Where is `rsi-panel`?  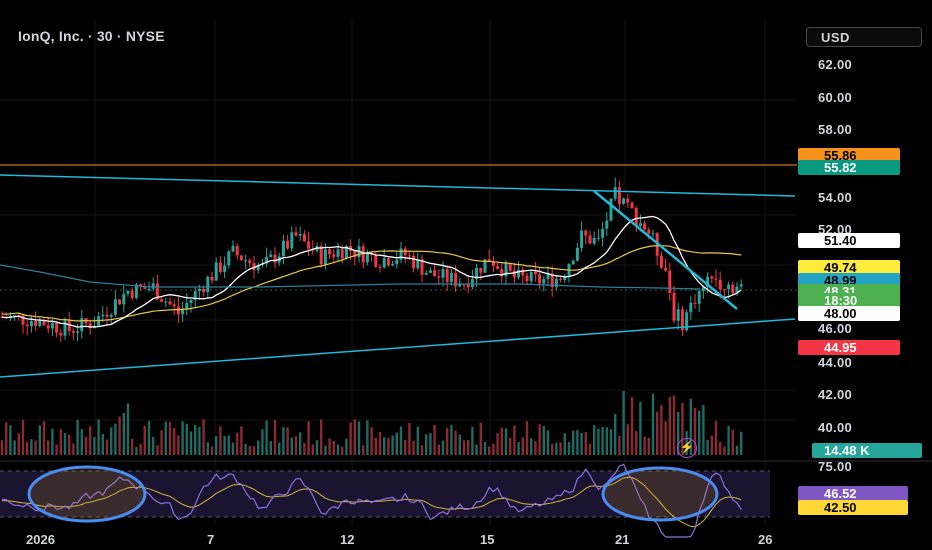 rsi-panel is located at coordinates (466, 499).